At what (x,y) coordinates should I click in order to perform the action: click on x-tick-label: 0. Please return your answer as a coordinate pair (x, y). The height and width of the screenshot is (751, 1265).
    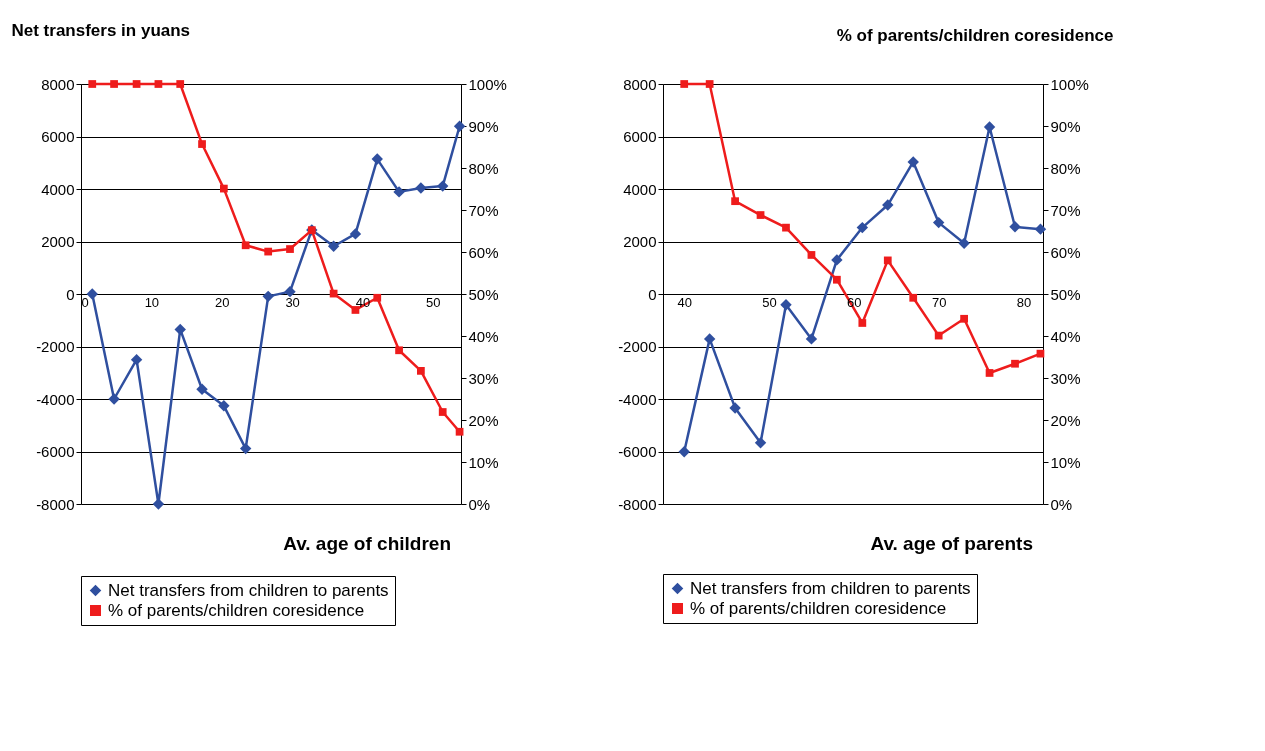
    Looking at the image, I should click on (85, 302).